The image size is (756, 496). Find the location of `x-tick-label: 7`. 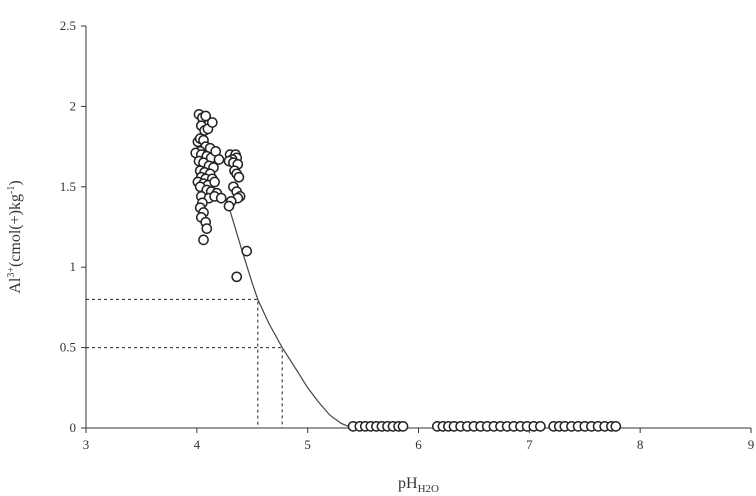

x-tick-label: 7 is located at coordinates (529, 444).